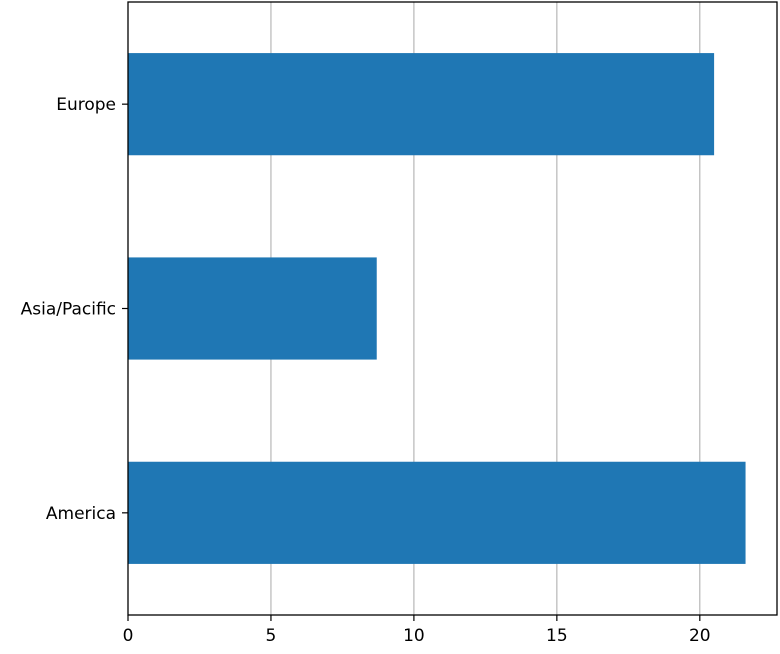 This screenshot has height=654, width=780. I want to click on bar-asia-pacific, so click(252, 308).